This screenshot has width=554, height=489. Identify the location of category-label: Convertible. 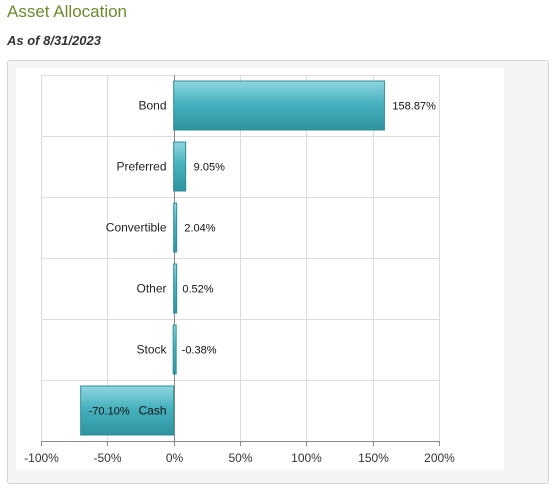
(136, 228).